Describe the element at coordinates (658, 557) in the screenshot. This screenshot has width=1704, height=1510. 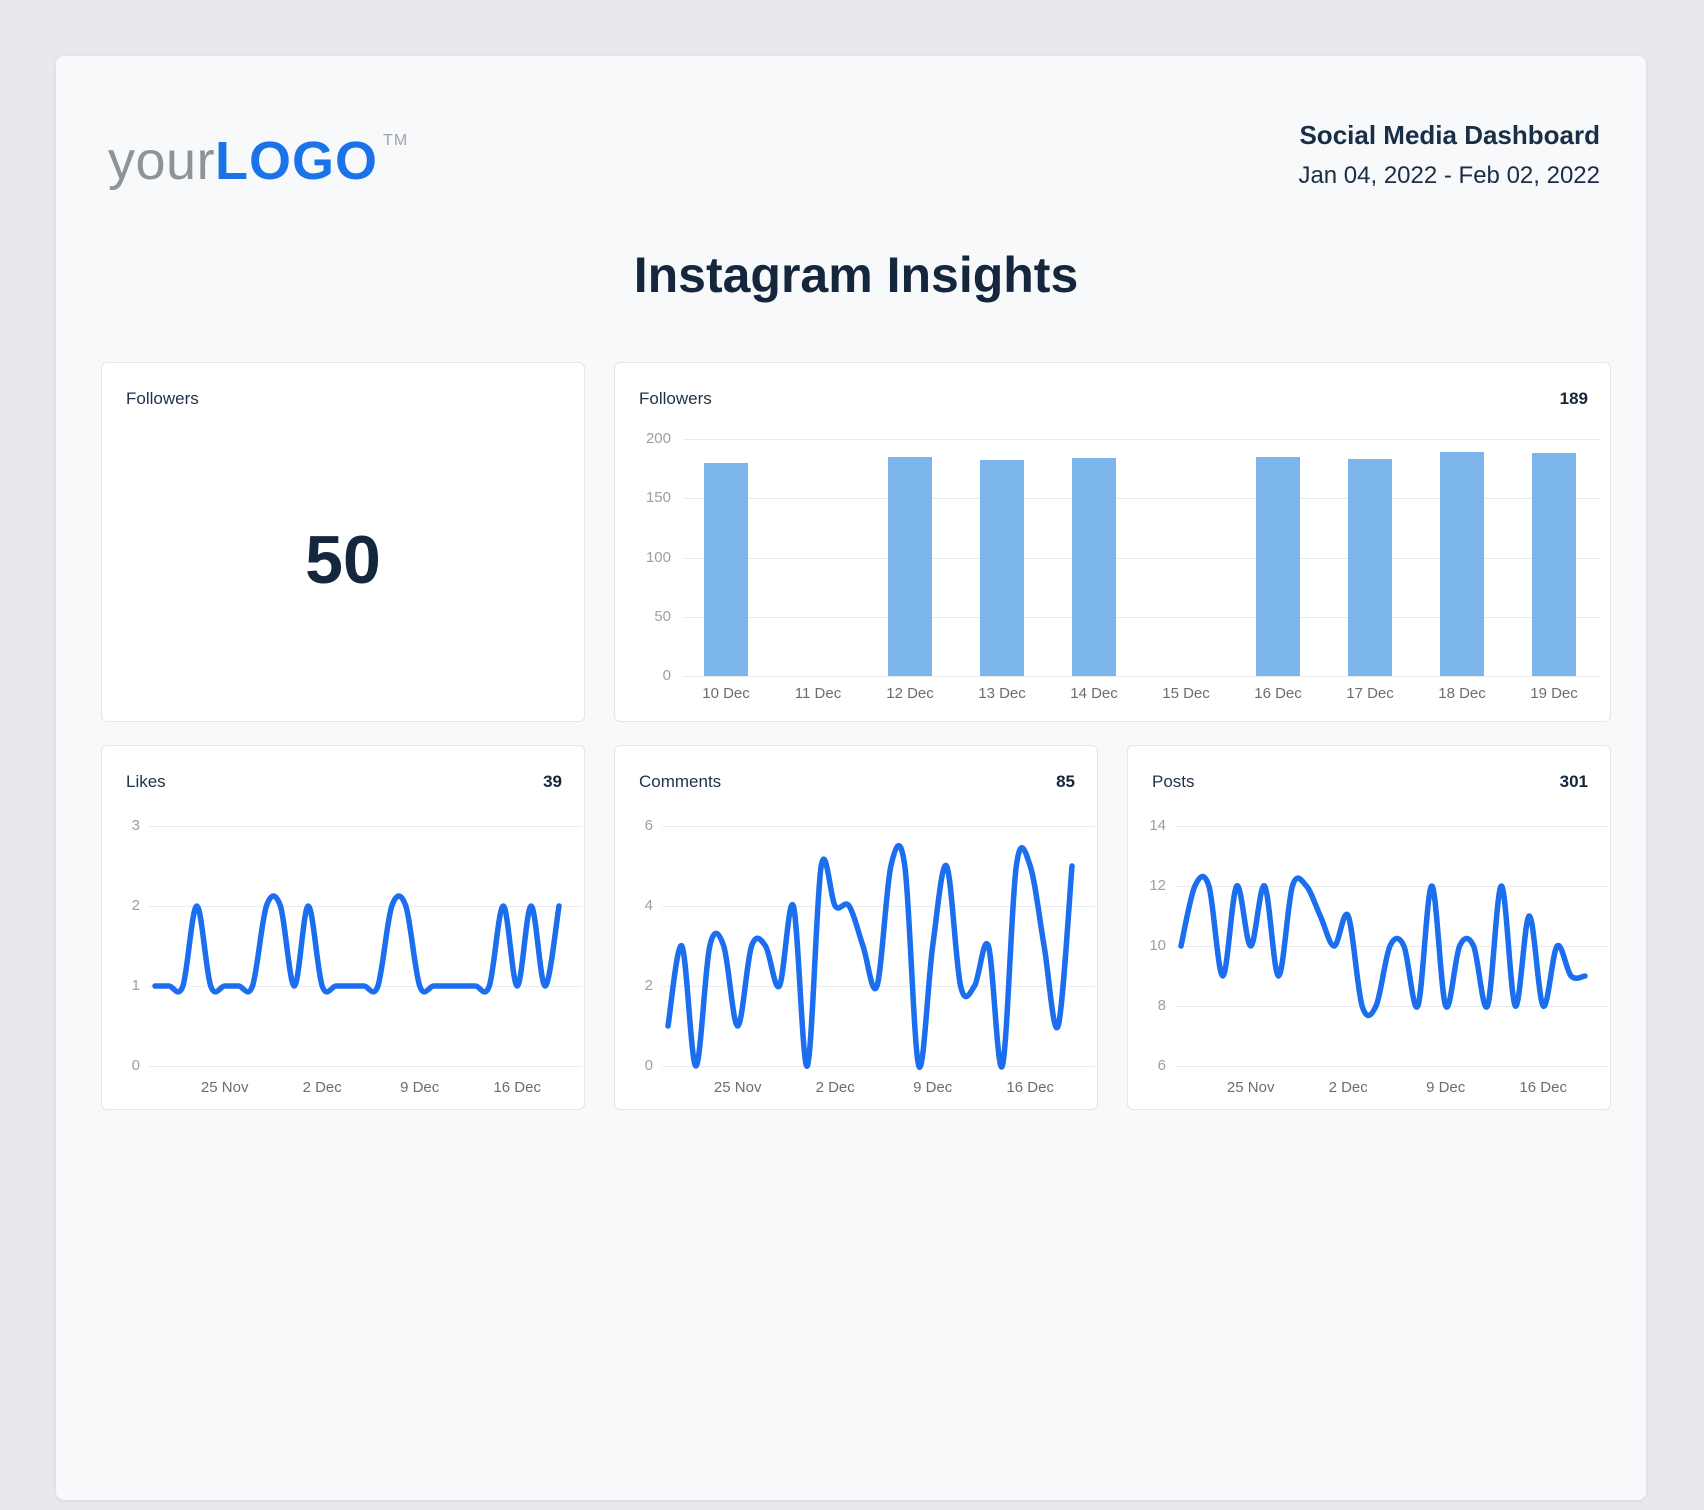
I see `y-axis-label: 100` at that location.